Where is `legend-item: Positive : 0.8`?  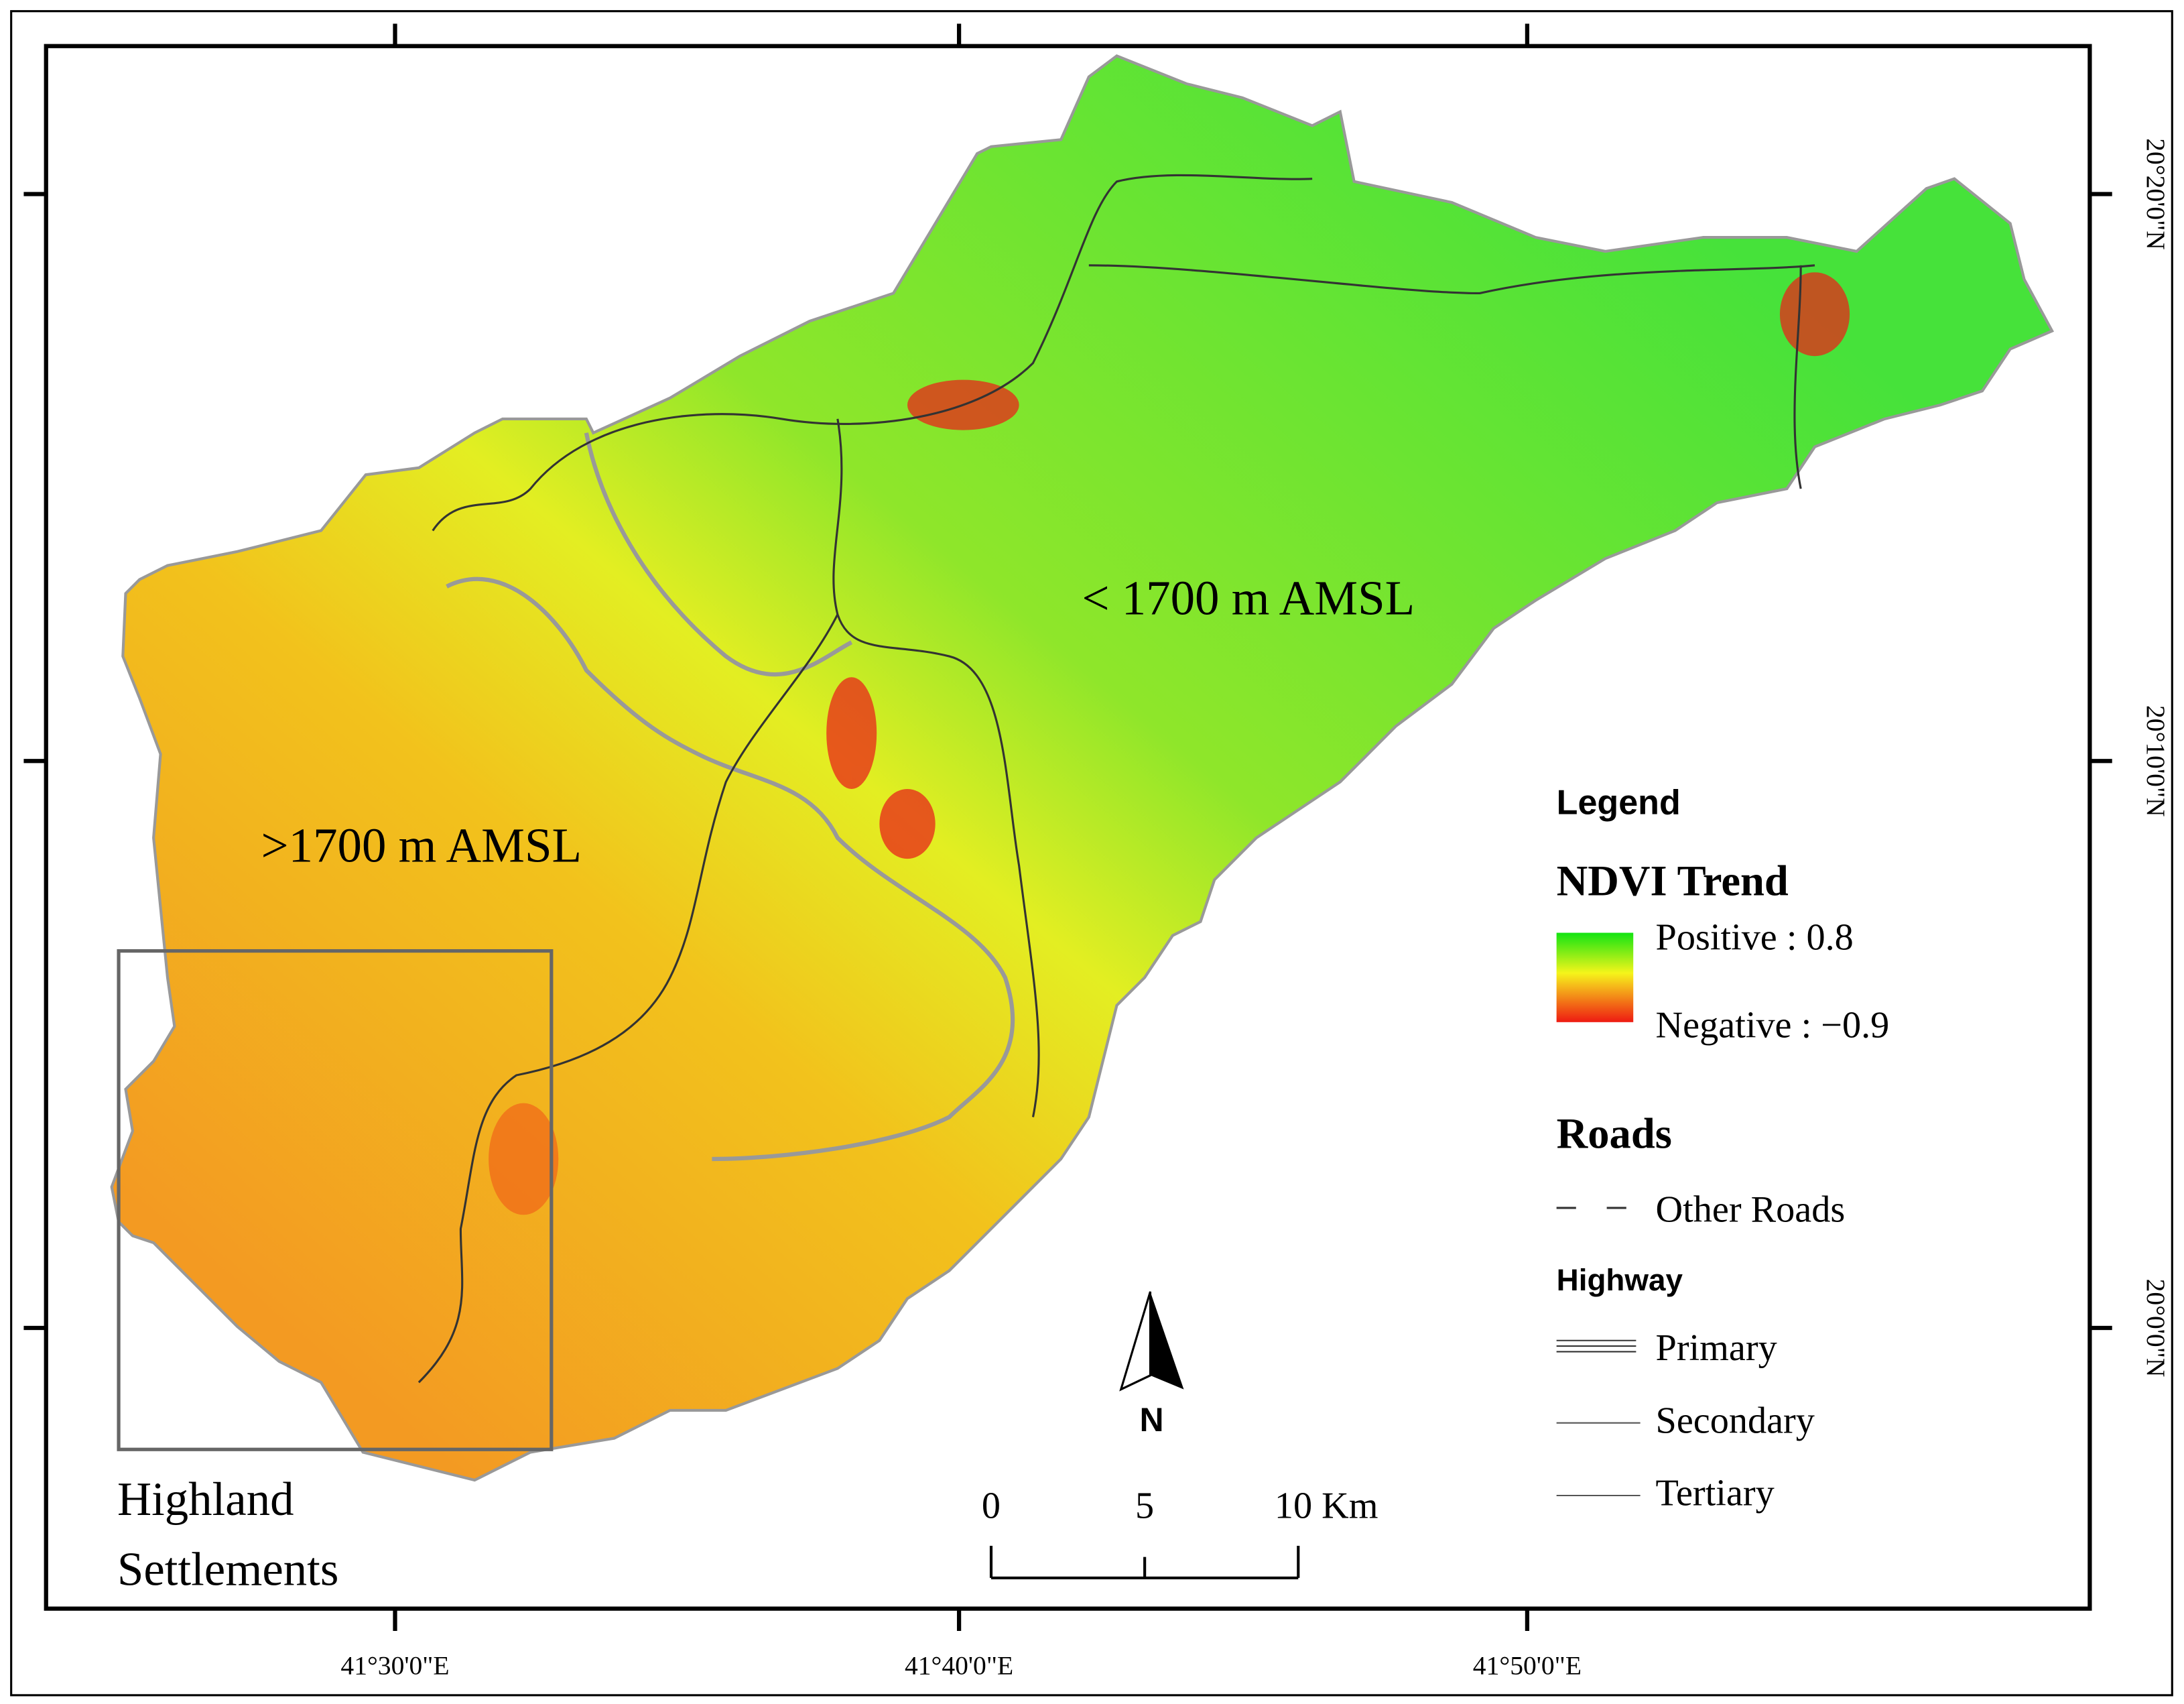
legend-item: Positive : 0.8 is located at coordinates (1755, 938).